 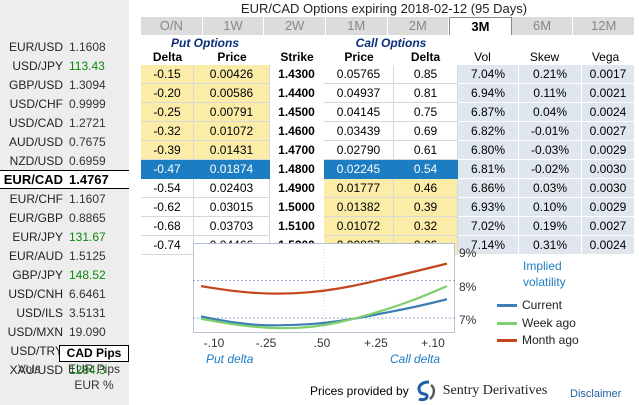 I want to click on tab-12m: 12M, so click(x=604, y=26).